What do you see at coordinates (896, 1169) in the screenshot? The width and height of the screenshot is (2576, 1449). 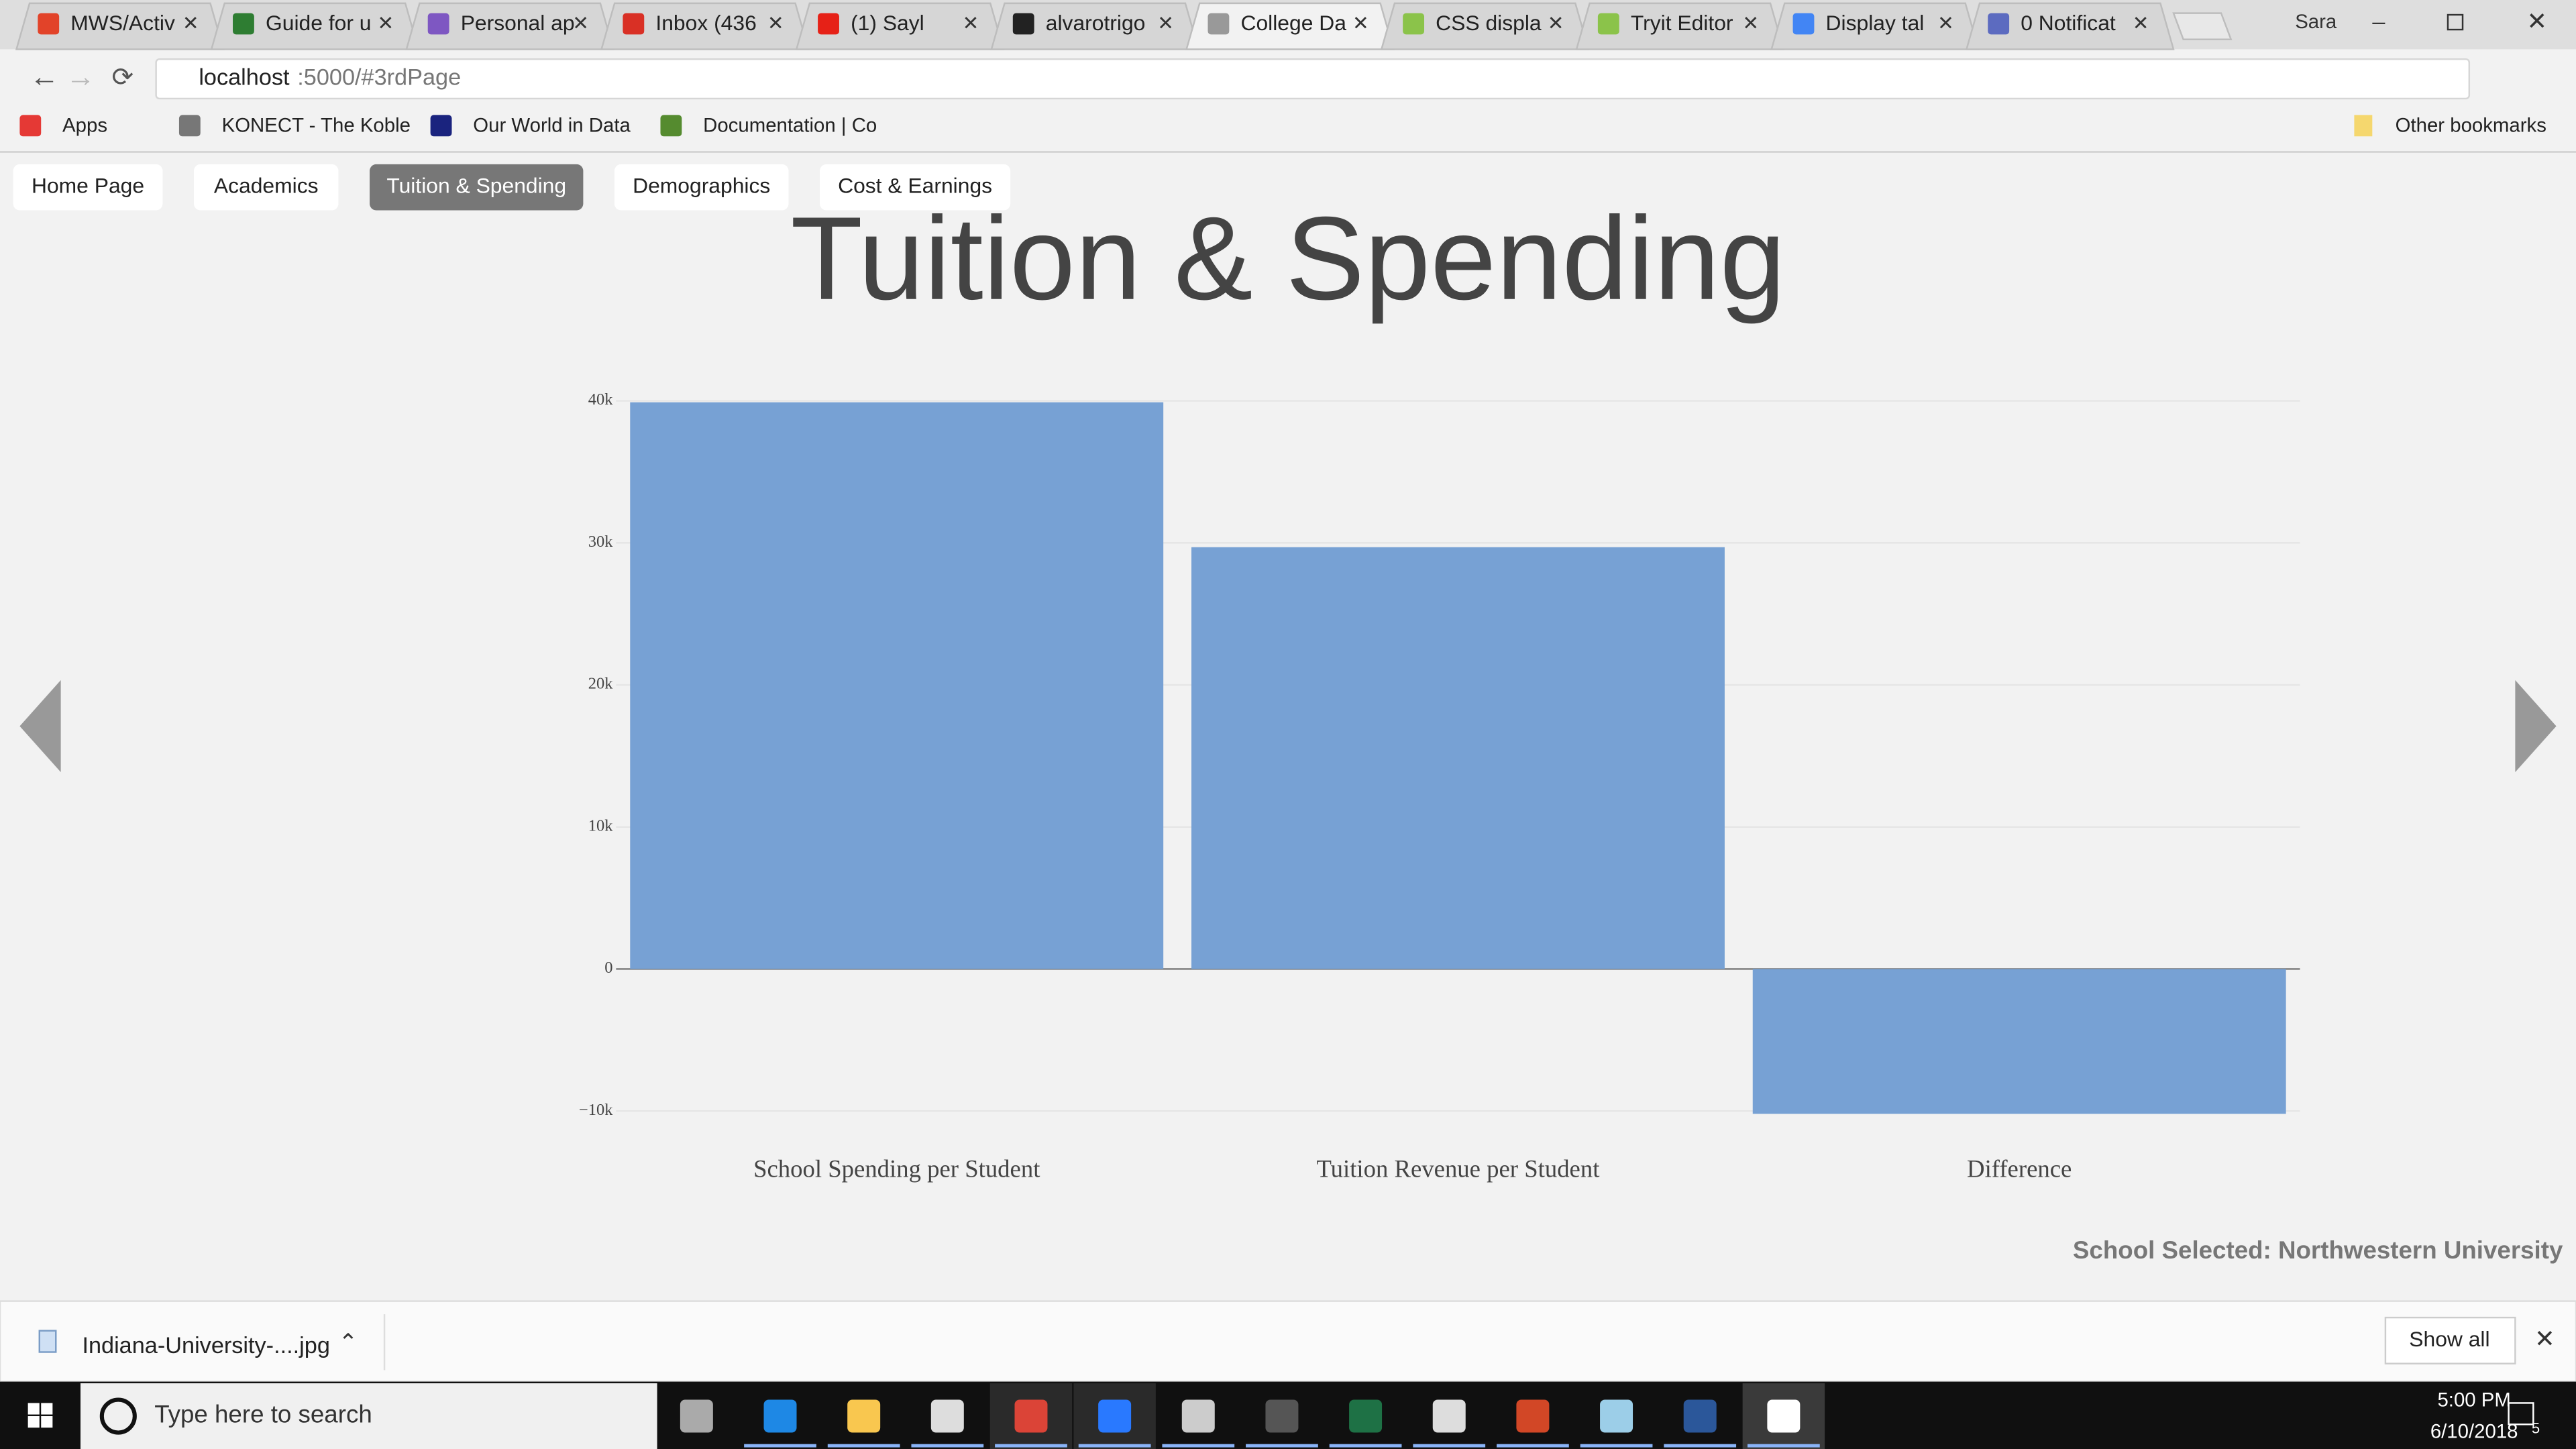 I see `x-tick-label: School Spending per Student` at bounding box center [896, 1169].